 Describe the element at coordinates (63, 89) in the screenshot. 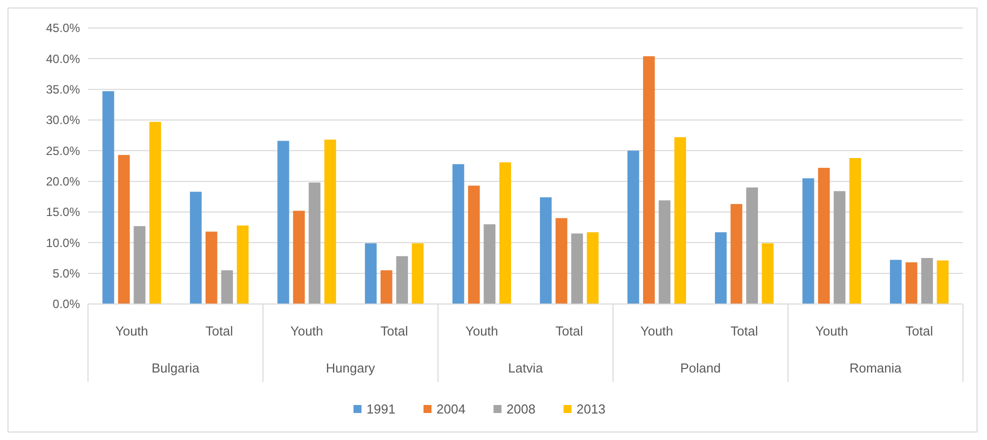

I see `y-tick-label: 35.0%` at that location.